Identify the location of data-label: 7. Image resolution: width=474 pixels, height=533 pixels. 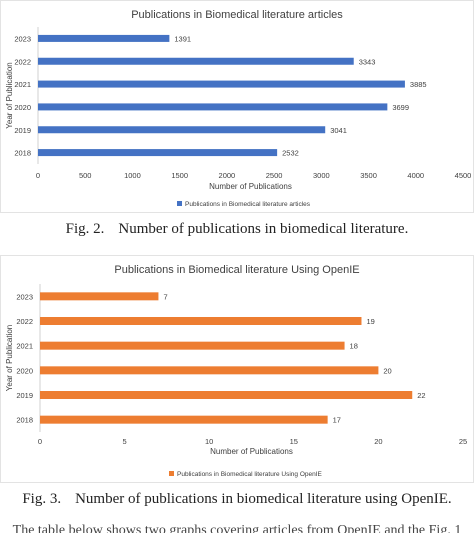
(165, 296).